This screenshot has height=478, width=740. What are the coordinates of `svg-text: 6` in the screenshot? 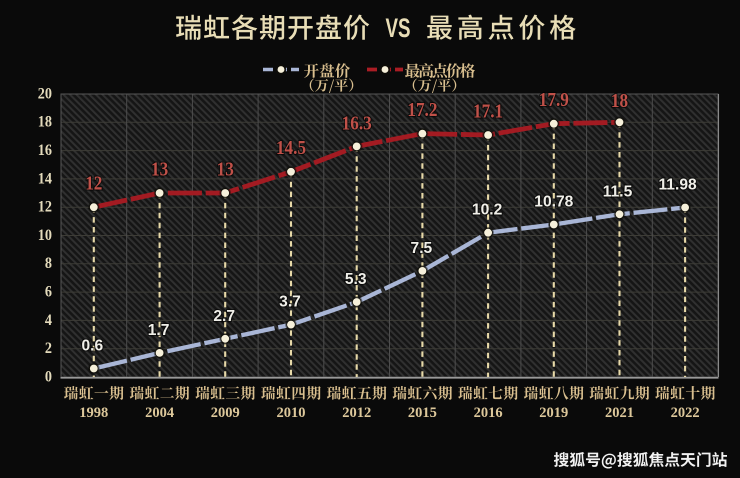 It's located at (48, 292).